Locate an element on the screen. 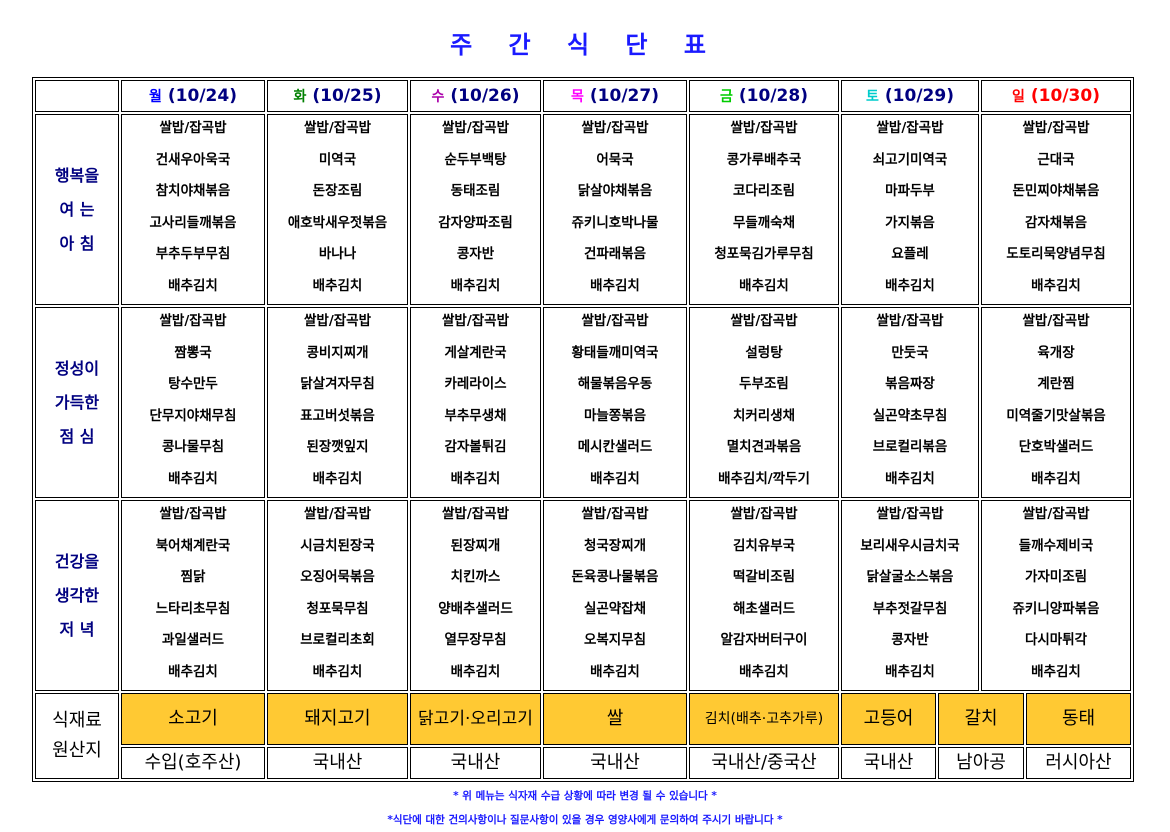 This screenshot has width=1170, height=832. menu-cell: 쌀밥/잡곡밥 건새우아욱국 참치야채볶음 고사리들깨볶음 부추두부무침 배추김치 is located at coordinates (193, 209).